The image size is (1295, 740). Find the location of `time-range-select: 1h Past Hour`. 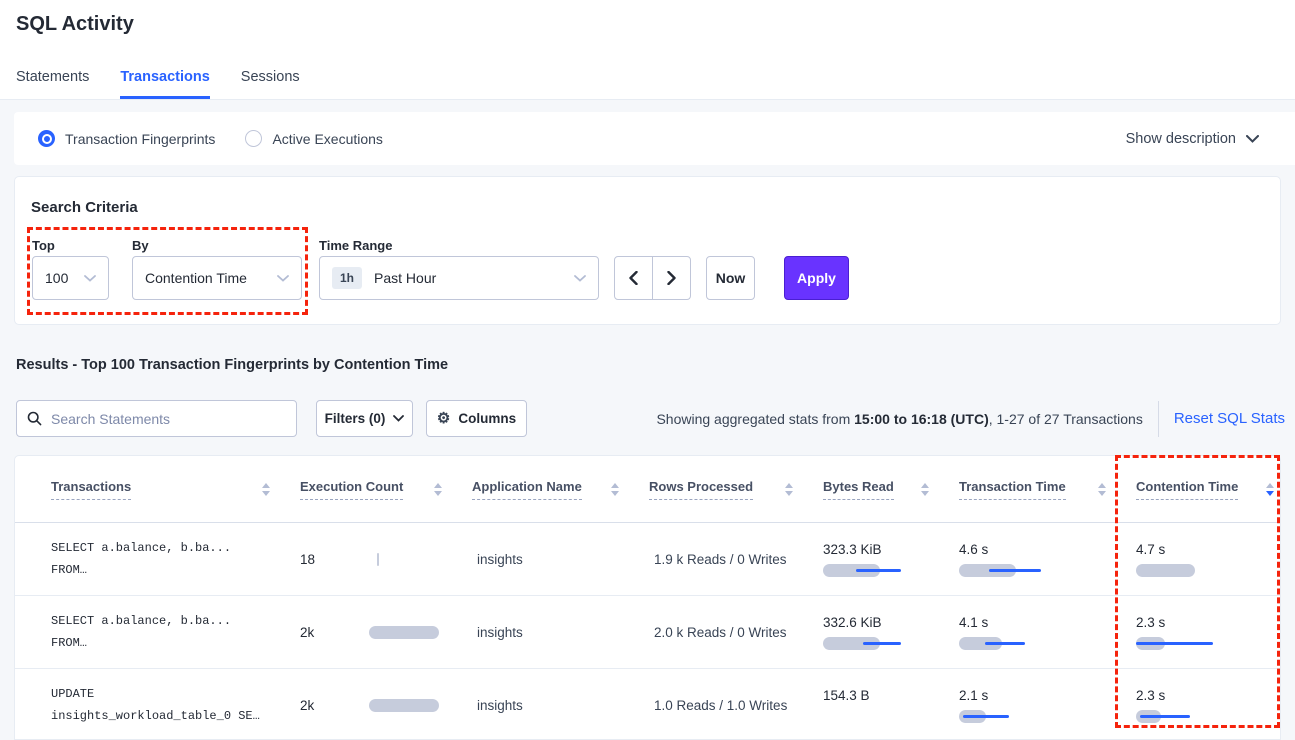

time-range-select: 1h Past Hour is located at coordinates (459, 278).